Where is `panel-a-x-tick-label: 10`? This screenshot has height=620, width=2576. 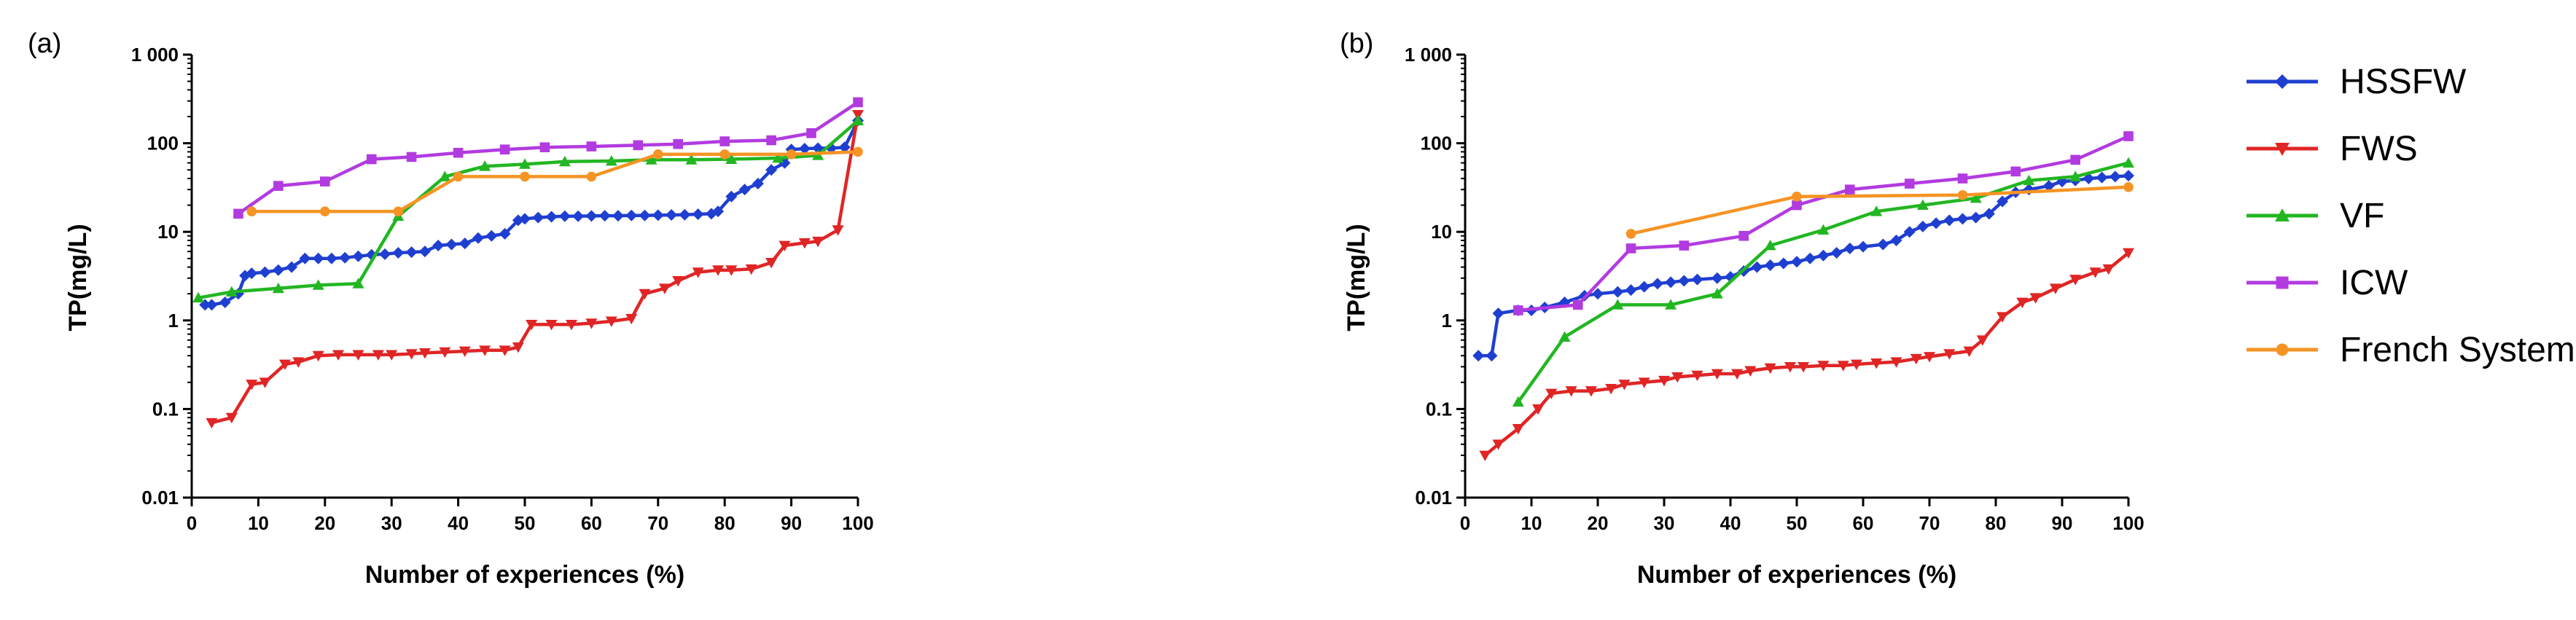 panel-a-x-tick-label: 10 is located at coordinates (258, 523).